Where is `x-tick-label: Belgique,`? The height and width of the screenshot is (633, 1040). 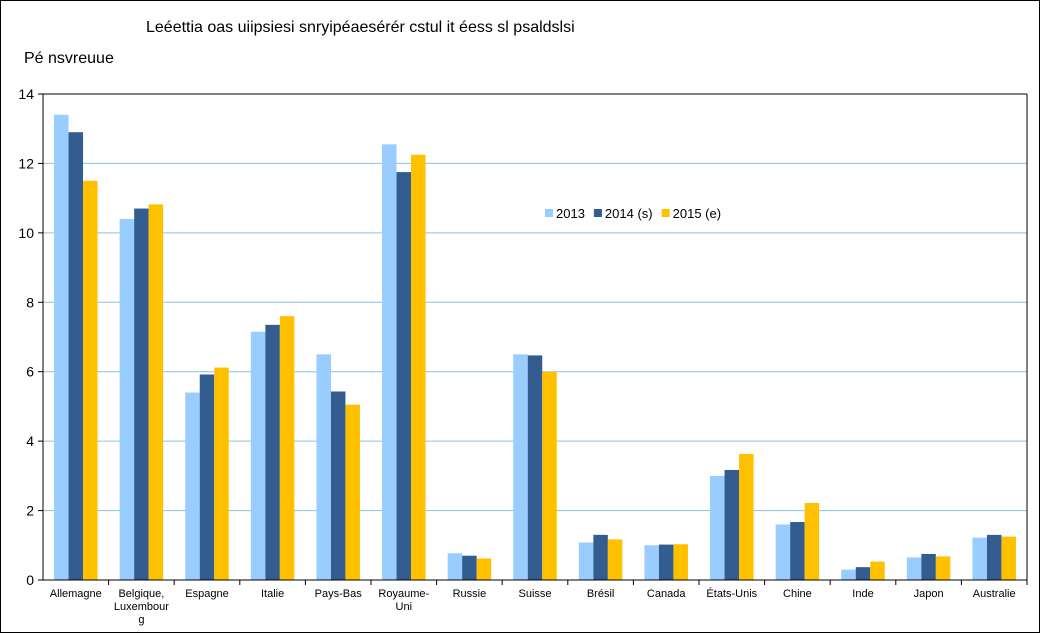 x-tick-label: Belgique, is located at coordinates (141, 594).